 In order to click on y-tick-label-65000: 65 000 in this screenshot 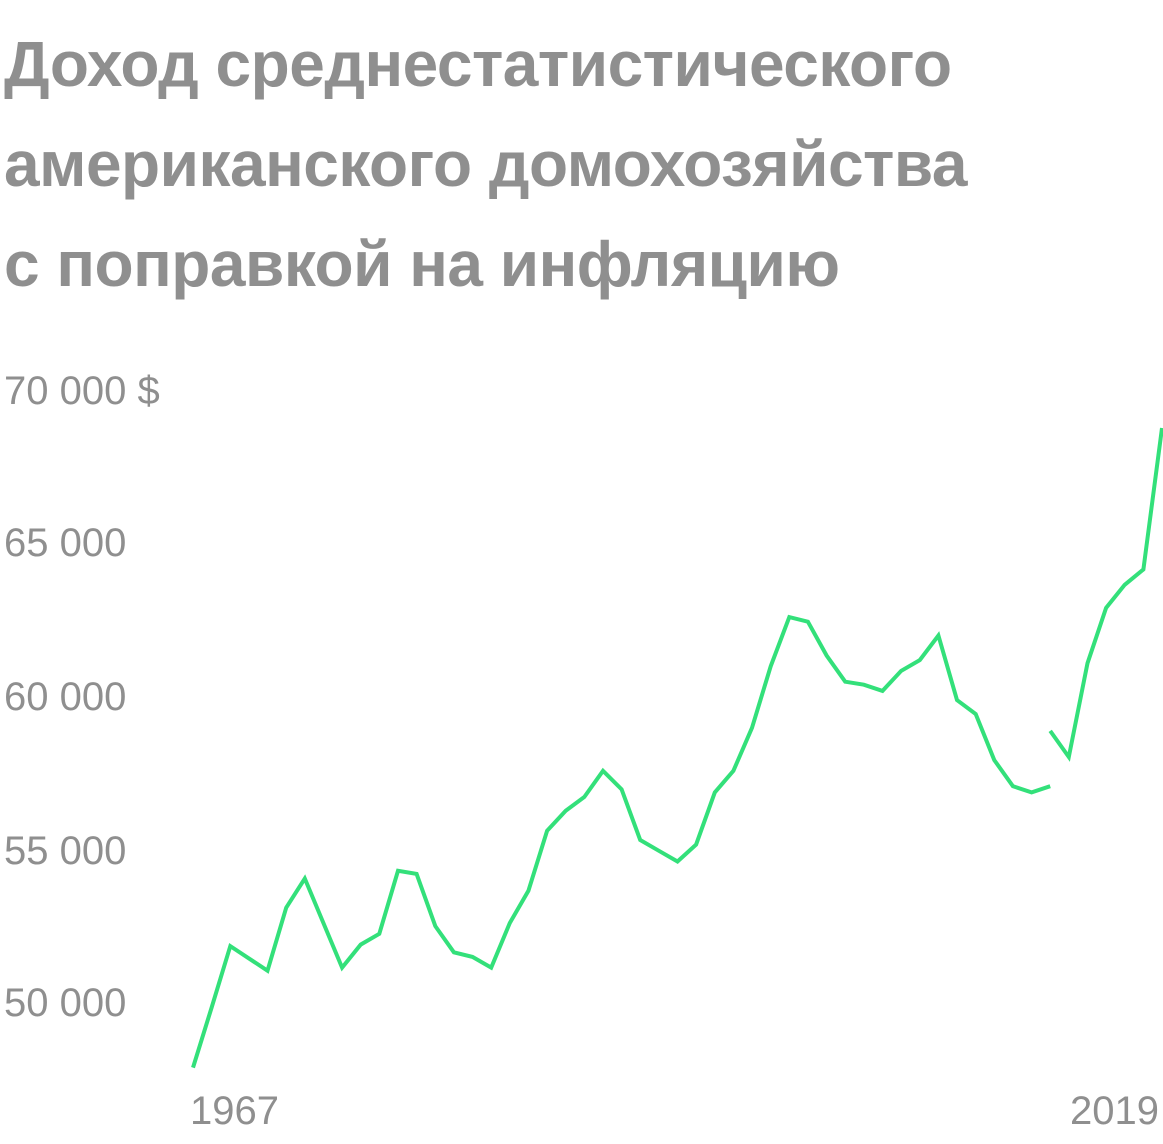, I will do `click(65, 543)`.